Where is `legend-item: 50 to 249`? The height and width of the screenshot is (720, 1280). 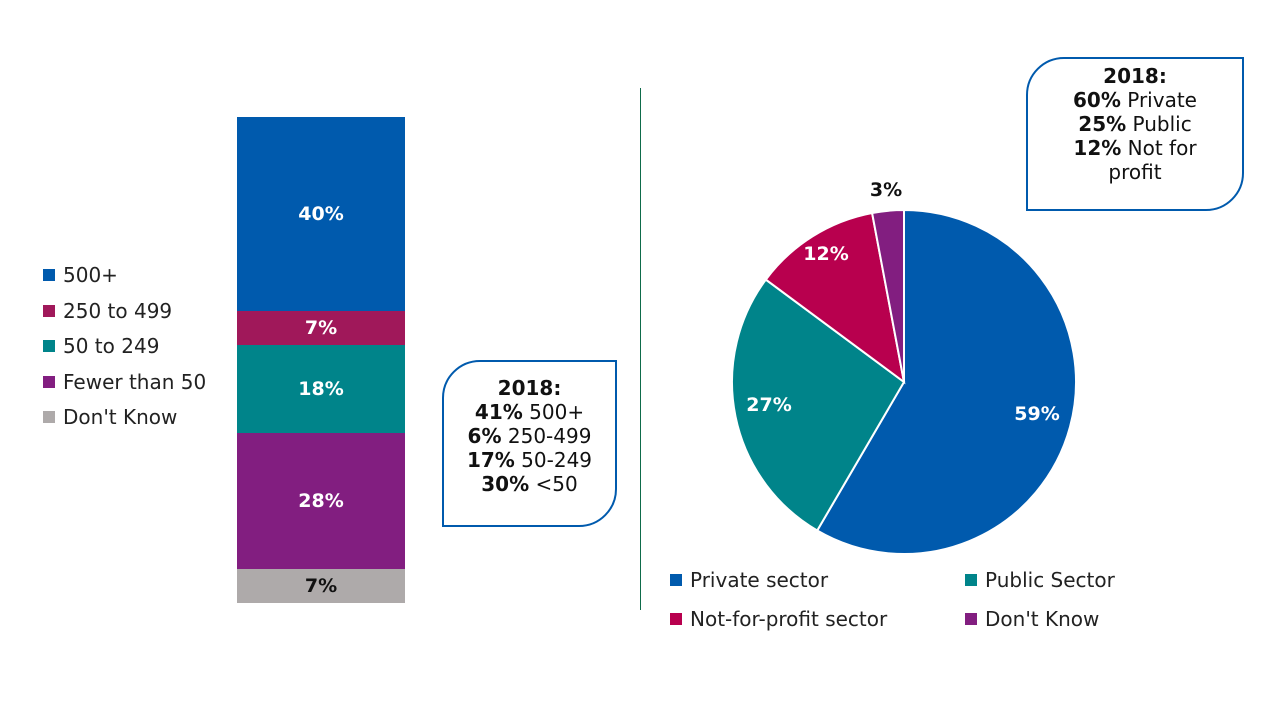 legend-item: 50 to 249 is located at coordinates (101, 346).